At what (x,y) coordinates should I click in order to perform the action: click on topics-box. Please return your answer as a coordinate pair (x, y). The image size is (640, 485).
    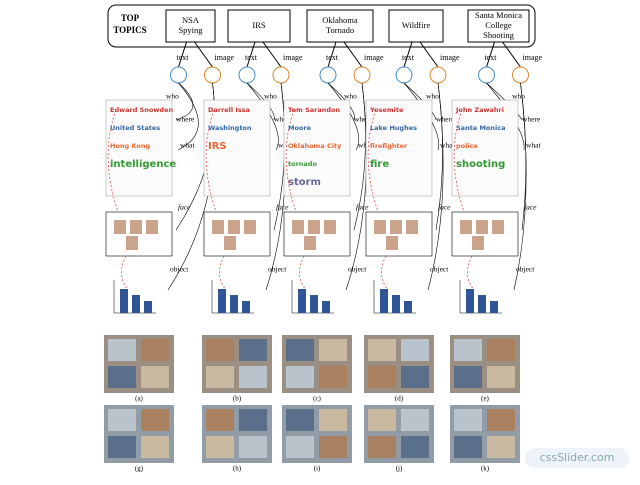
    Looking at the image, I should click on (321, 26).